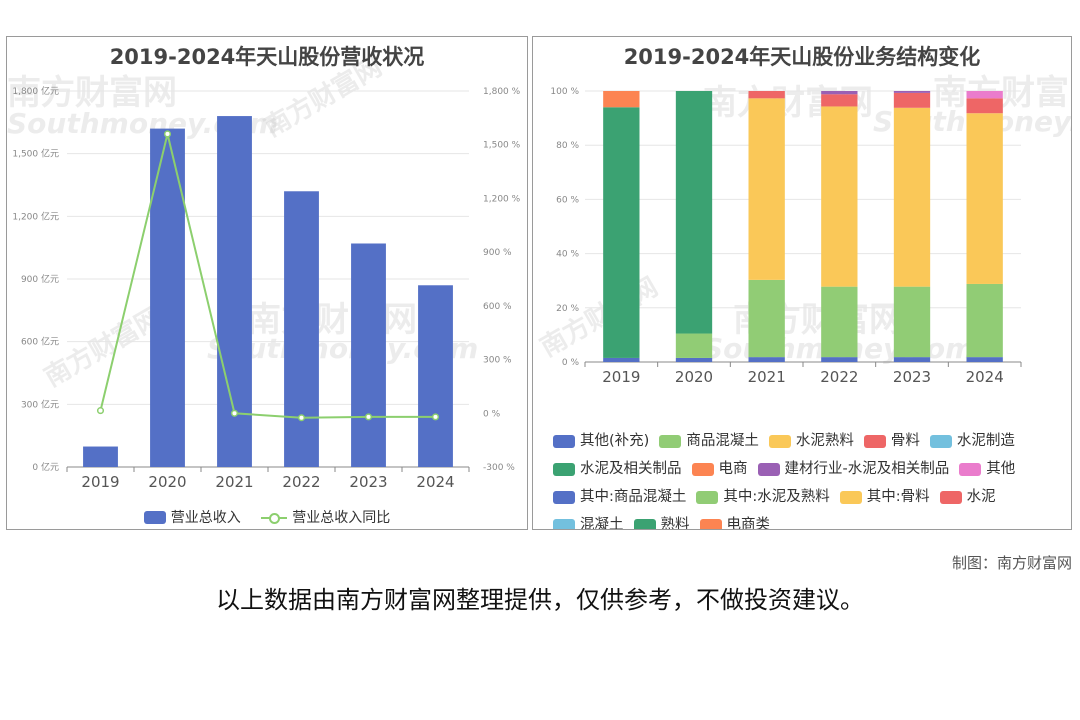  What do you see at coordinates (734, 521) in the screenshot?
I see `legend-item: 电商类` at bounding box center [734, 521].